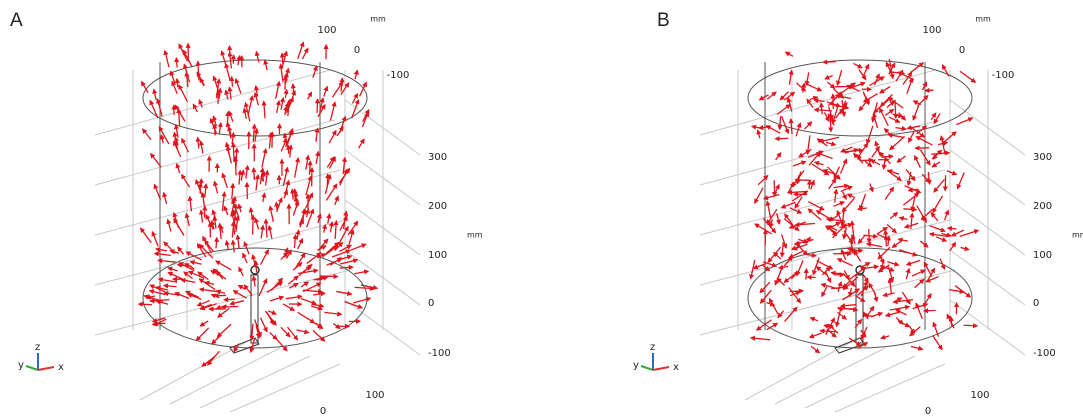  I want to click on top-unit: mm, so click(983, 19).